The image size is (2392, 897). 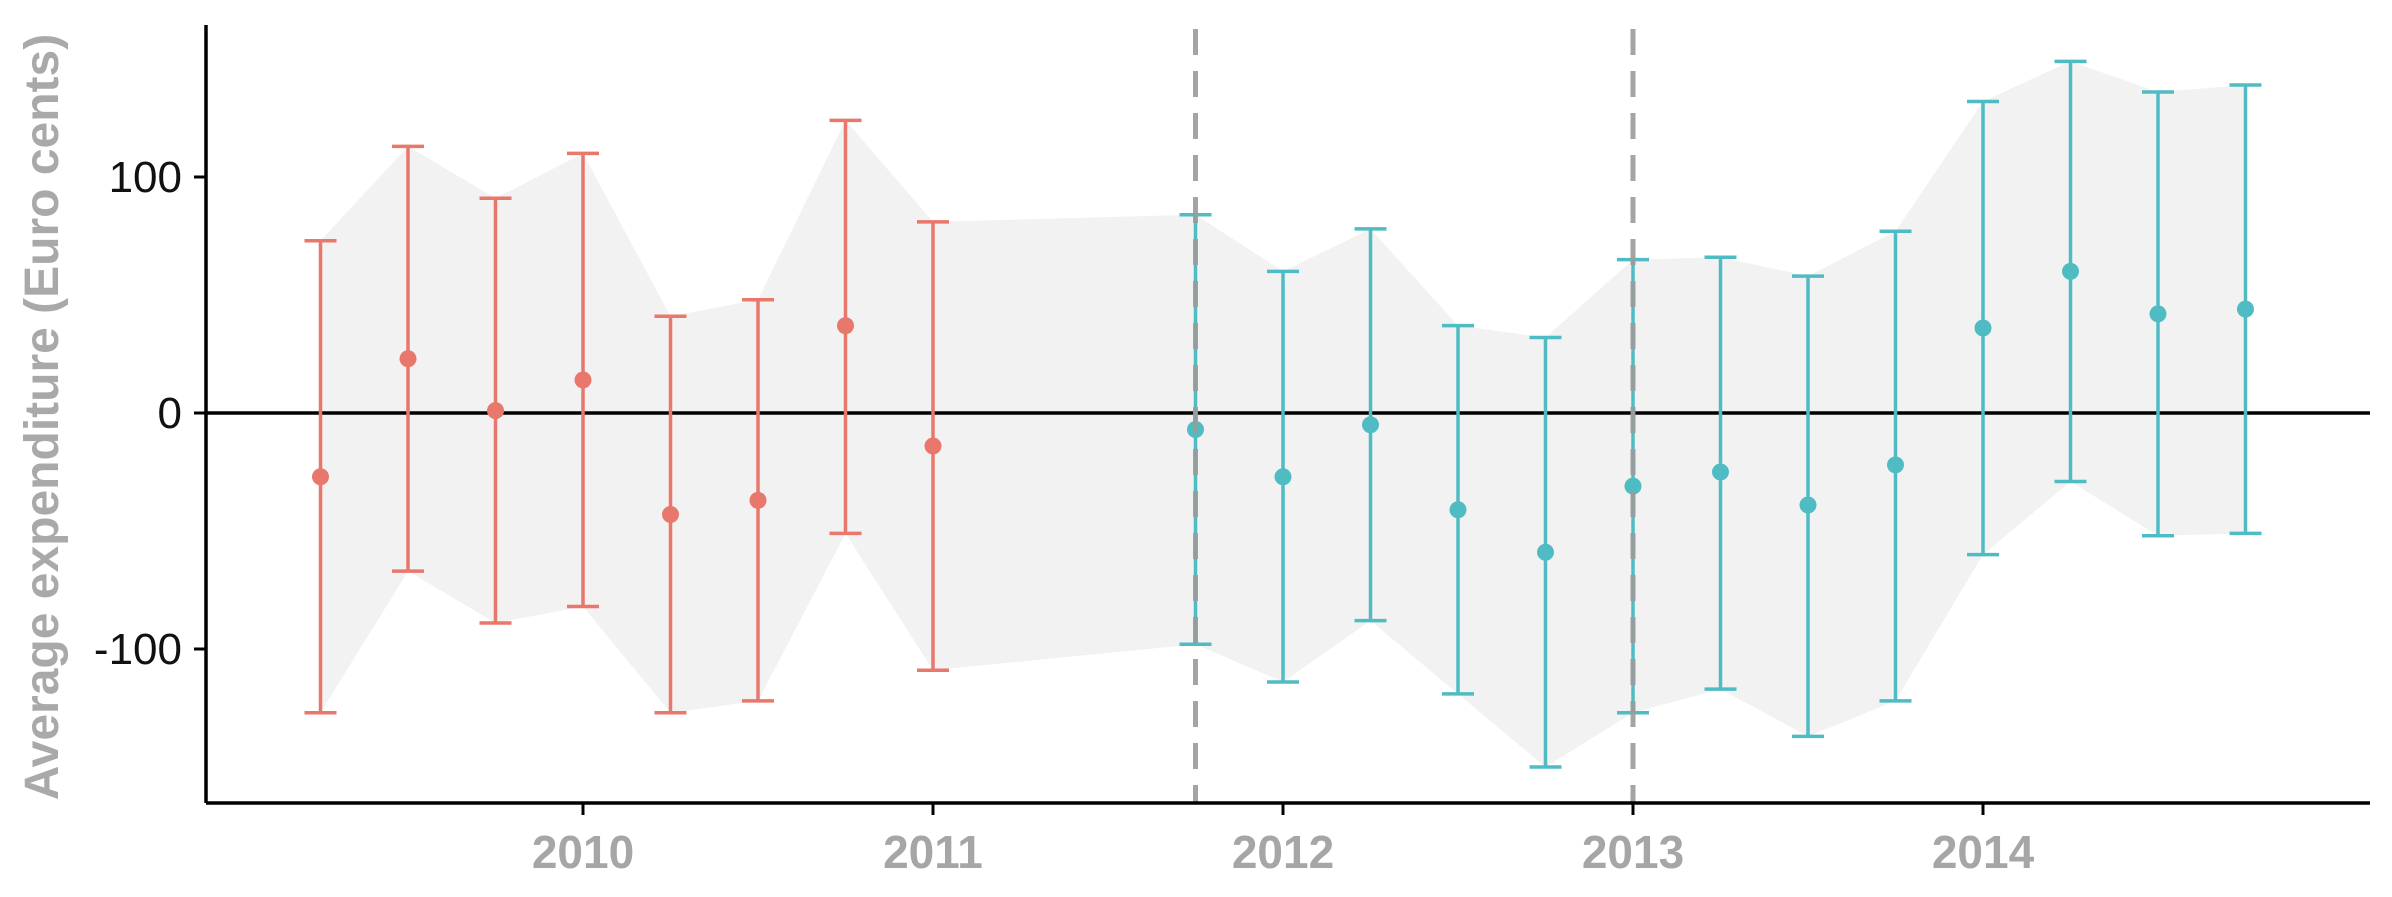 I want to click on y-tick-label: -100, so click(x=138, y=649).